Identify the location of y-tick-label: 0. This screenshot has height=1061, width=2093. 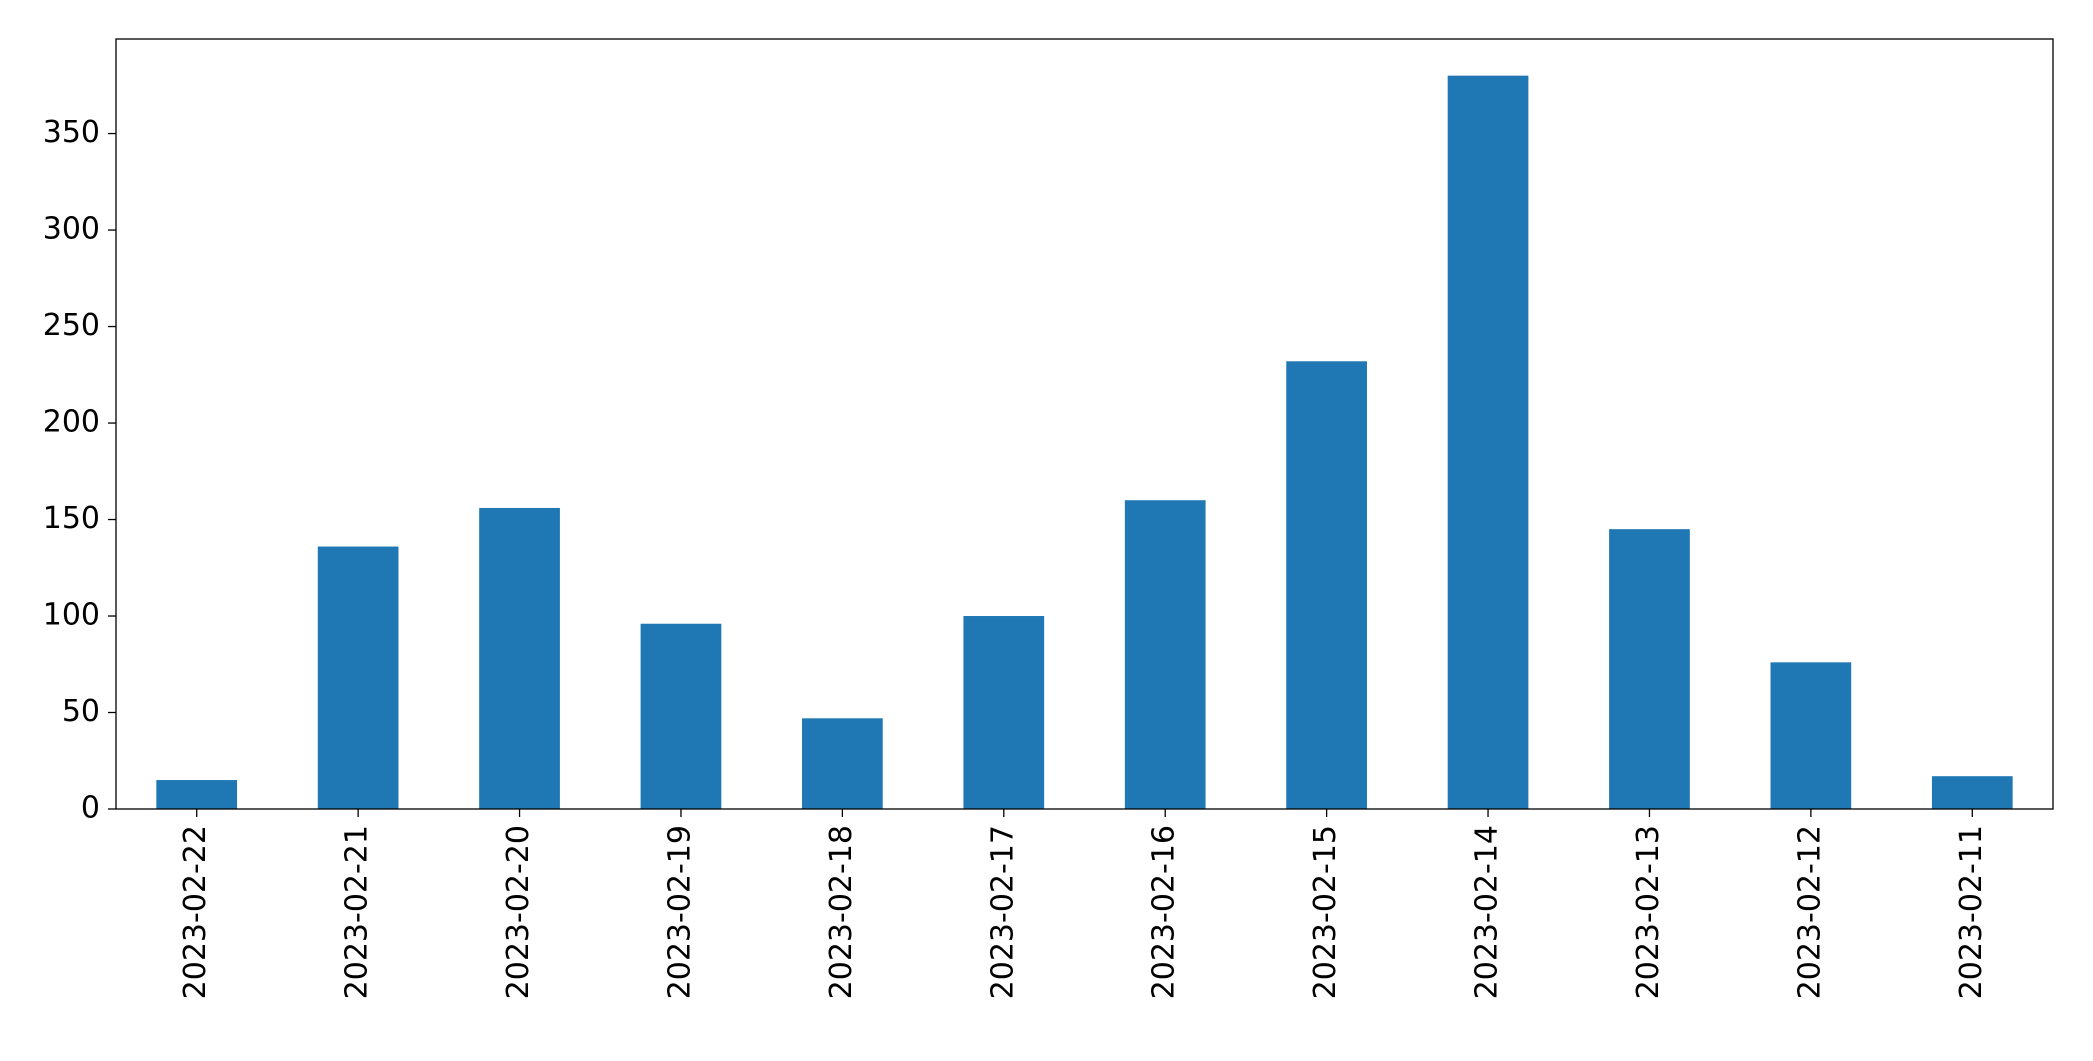
(90, 808).